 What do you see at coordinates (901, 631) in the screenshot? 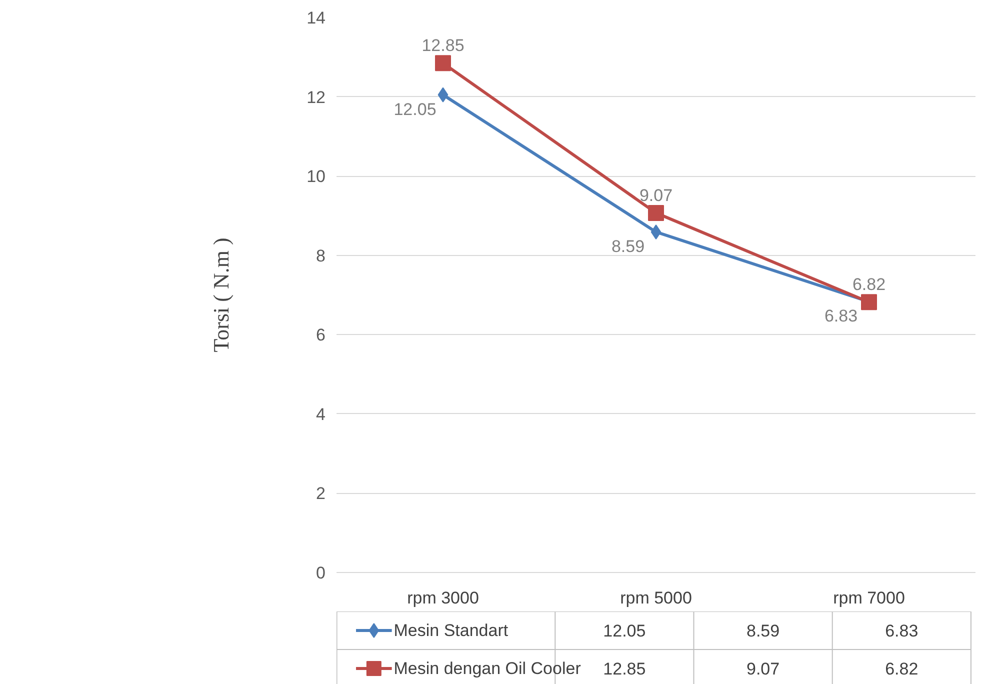
I see `text: 6.83` at bounding box center [901, 631].